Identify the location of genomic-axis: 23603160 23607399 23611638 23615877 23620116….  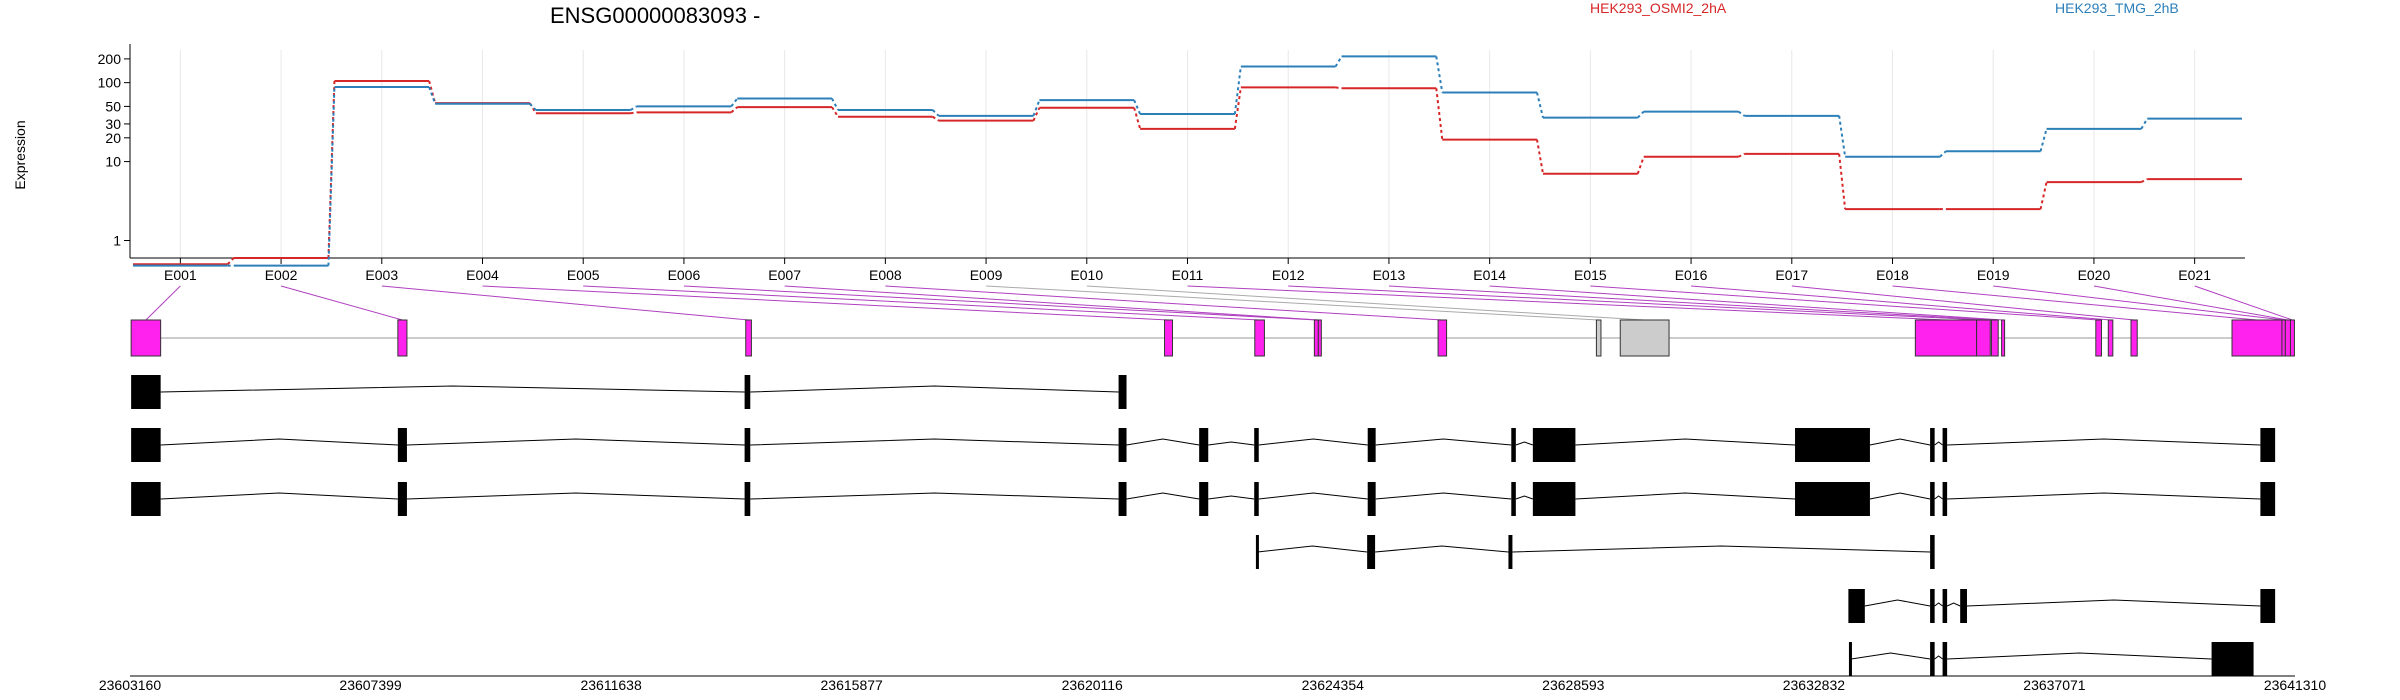
(1212, 684).